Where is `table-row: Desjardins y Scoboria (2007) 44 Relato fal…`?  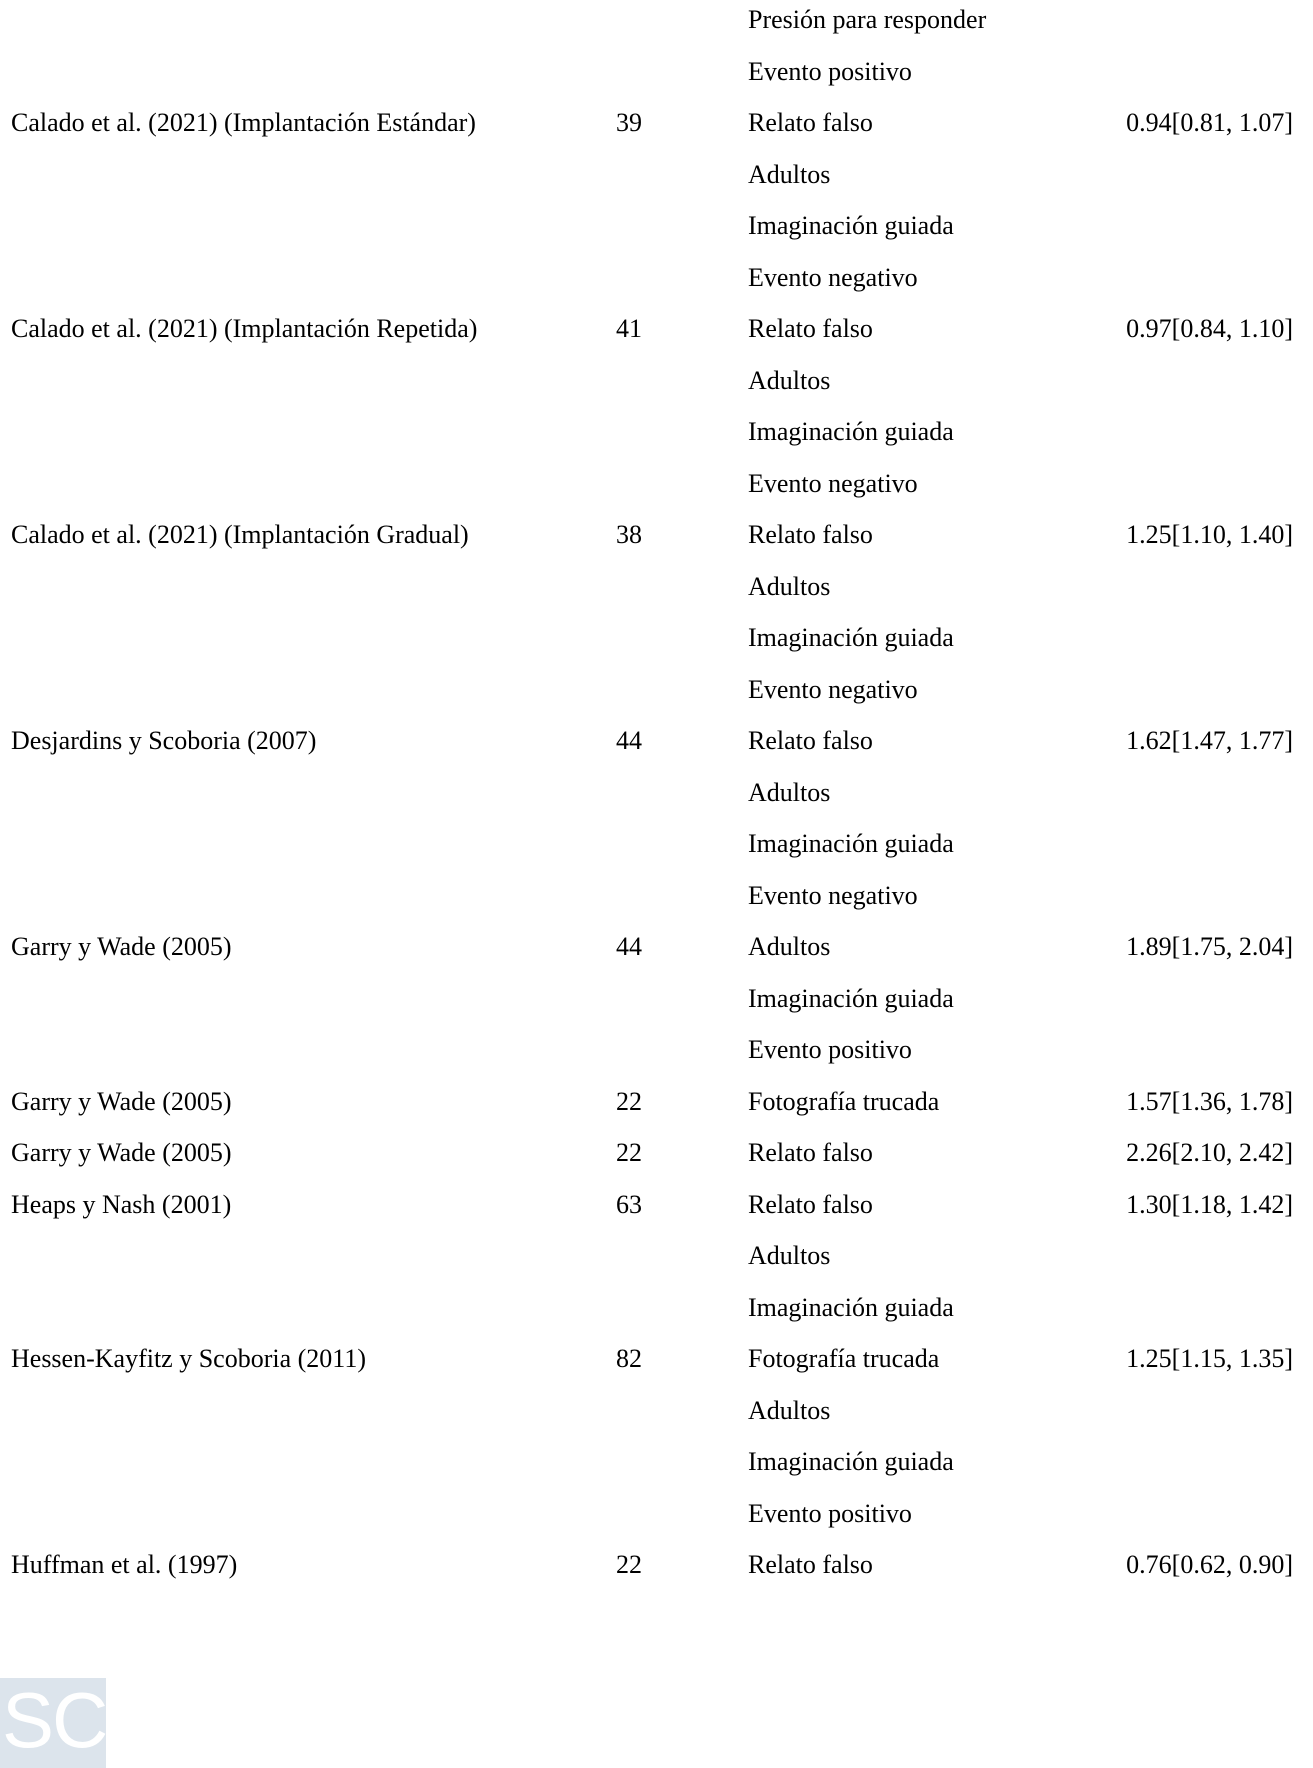
table-row: Desjardins y Scoboria (2007) 44 Relato fal… is located at coordinates (656, 741).